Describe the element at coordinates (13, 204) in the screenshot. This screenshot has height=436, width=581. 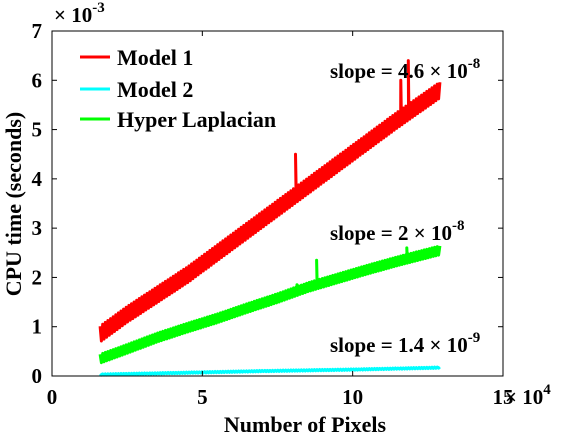
I see `y-axis-label: CPU time (seconds)` at that location.